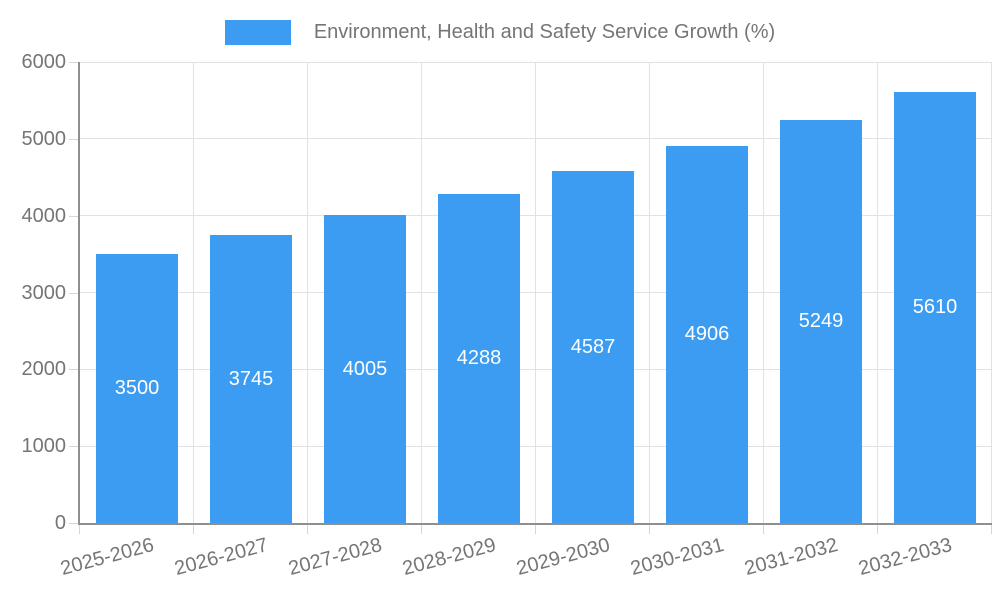 The image size is (1000, 600). I want to click on x-axis-tick-label: 2026-2027, so click(221, 557).